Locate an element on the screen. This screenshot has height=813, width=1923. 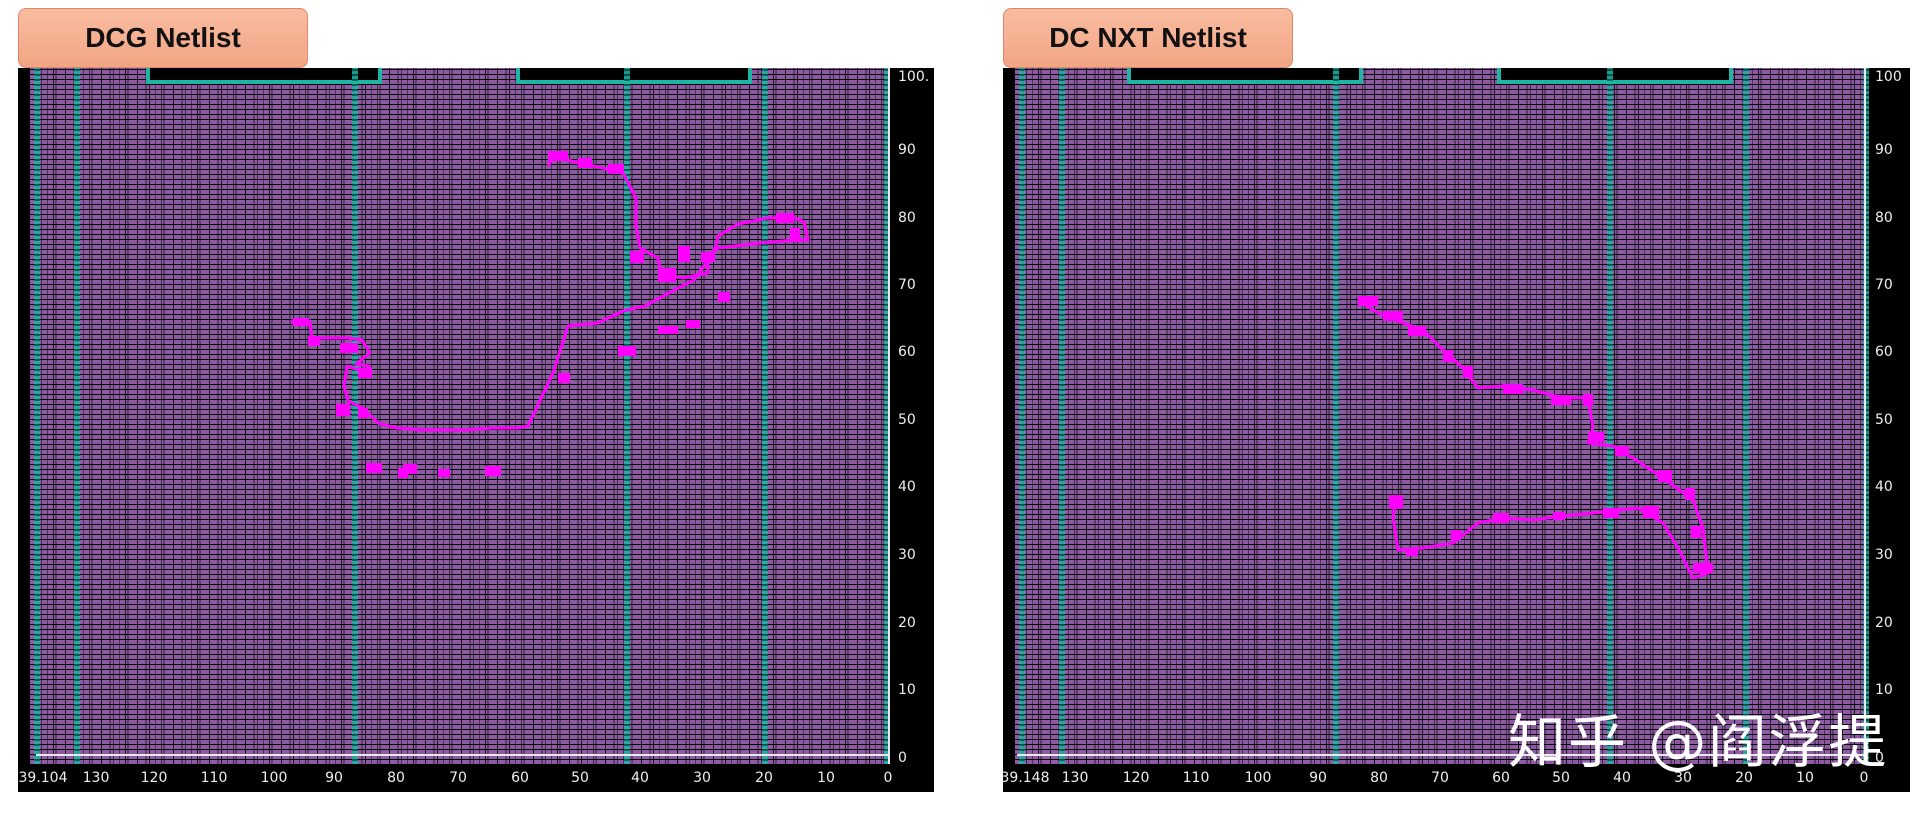
y-tick-label: 100 is located at coordinates (1888, 77).